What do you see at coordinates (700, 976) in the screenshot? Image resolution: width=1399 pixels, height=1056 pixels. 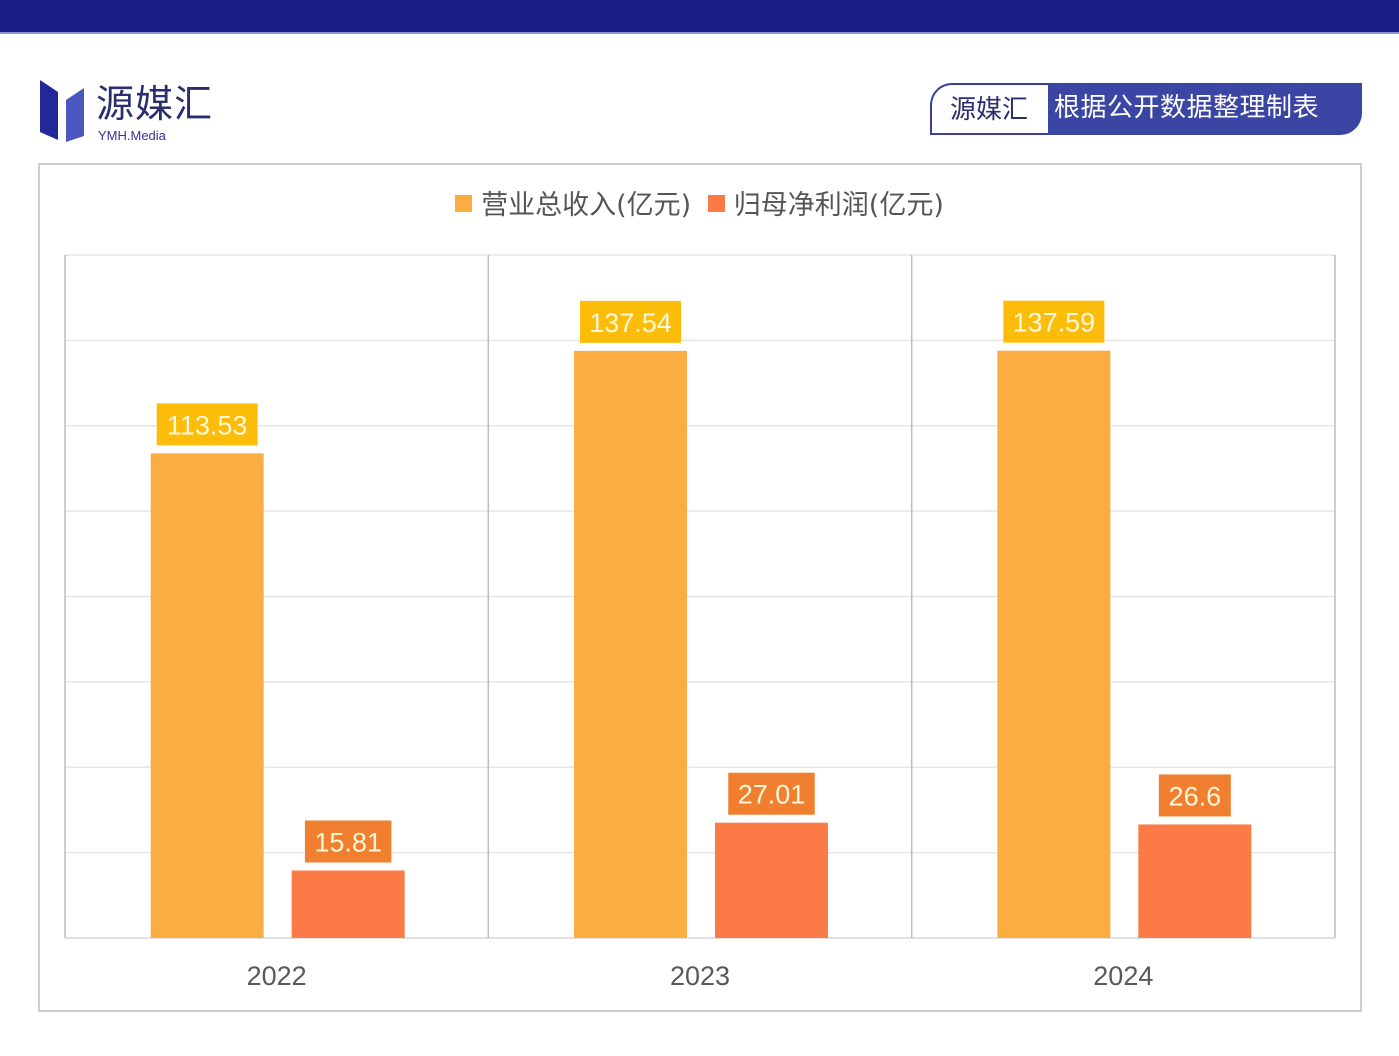 I see `x-tick-label: 2023` at bounding box center [700, 976].